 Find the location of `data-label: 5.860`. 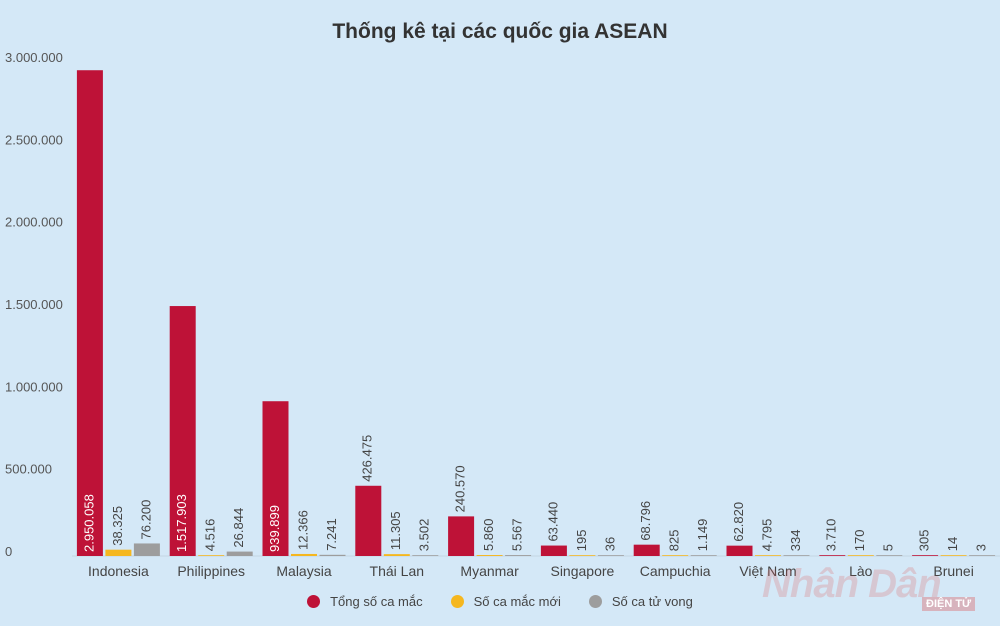

data-label: 5.860 is located at coordinates (488, 534).